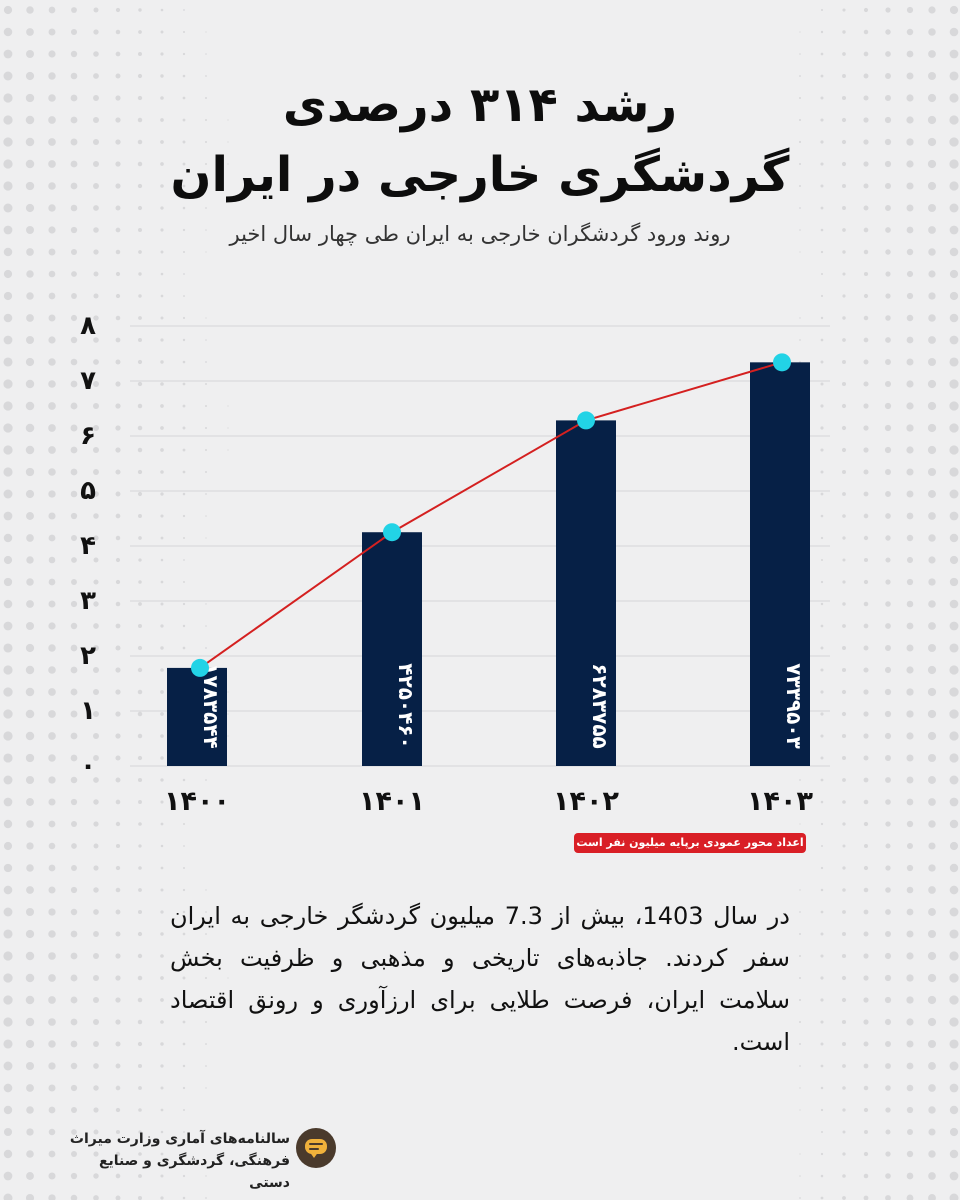 This screenshot has width=960, height=1200. I want to click on title-line-1: رشد ۳۱۴ درصدی, so click(480, 105).